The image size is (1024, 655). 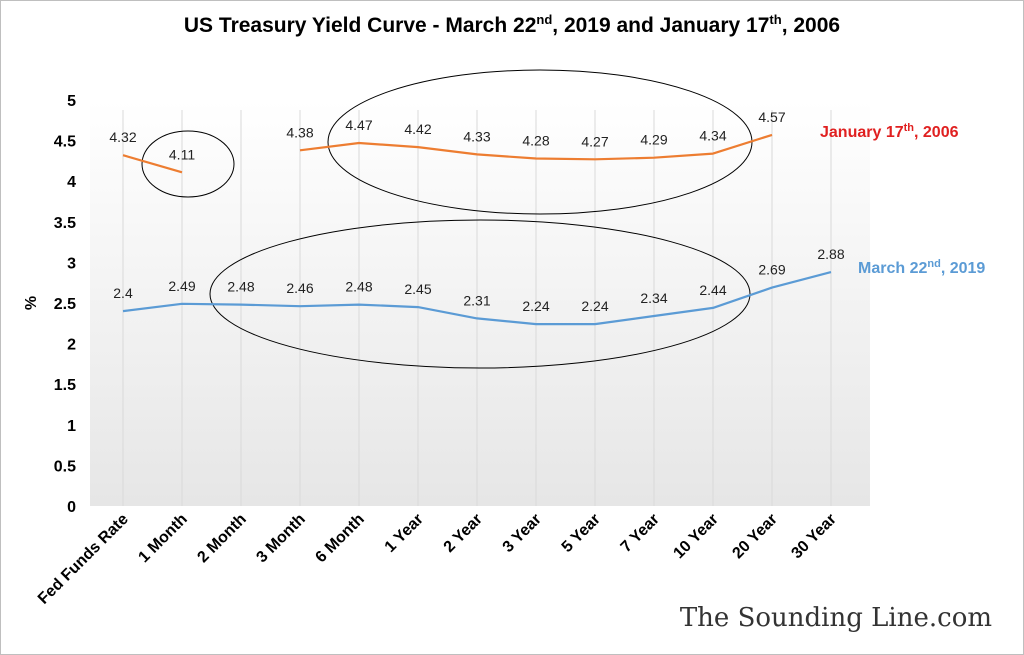 What do you see at coordinates (65, 223) in the screenshot?
I see `y-tick-label: 3.5` at bounding box center [65, 223].